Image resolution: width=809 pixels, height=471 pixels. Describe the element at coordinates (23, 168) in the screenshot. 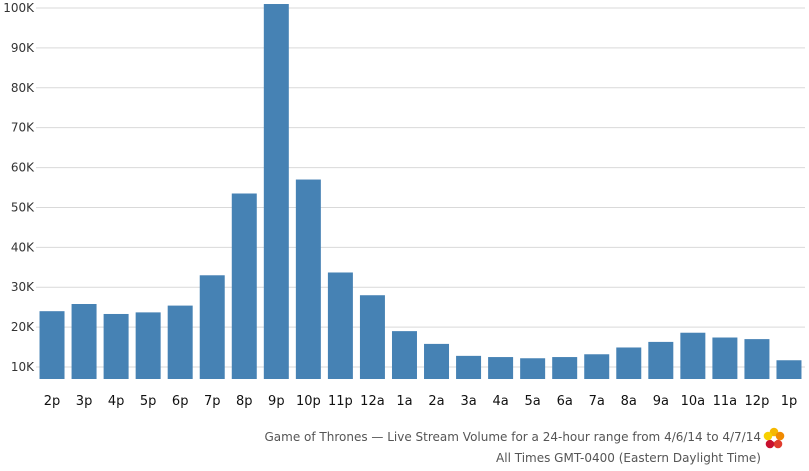

I see `y-tick-label: 60K` at that location.